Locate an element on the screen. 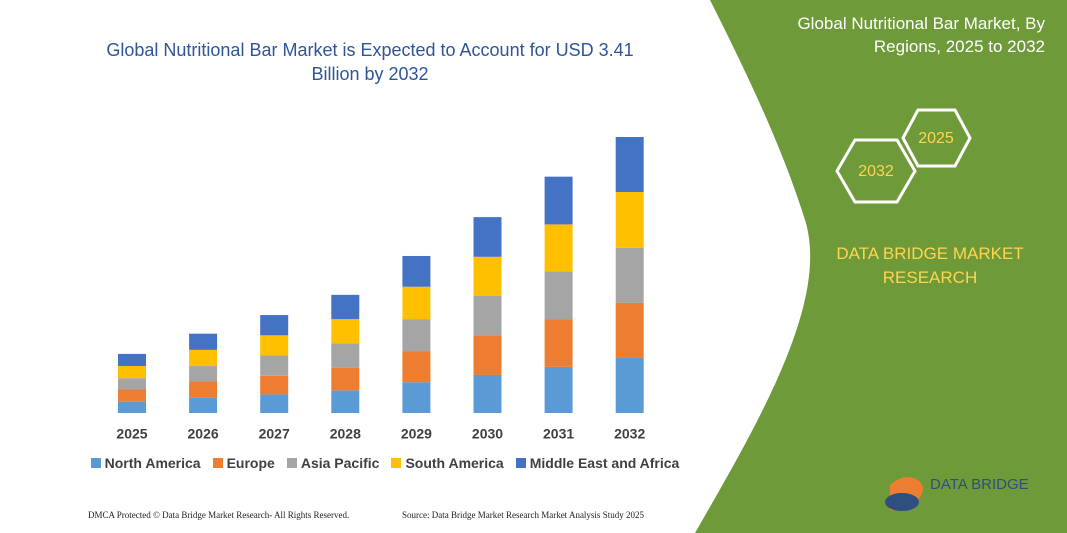 The image size is (1067, 533). legend-label: South America is located at coordinates (454, 463).